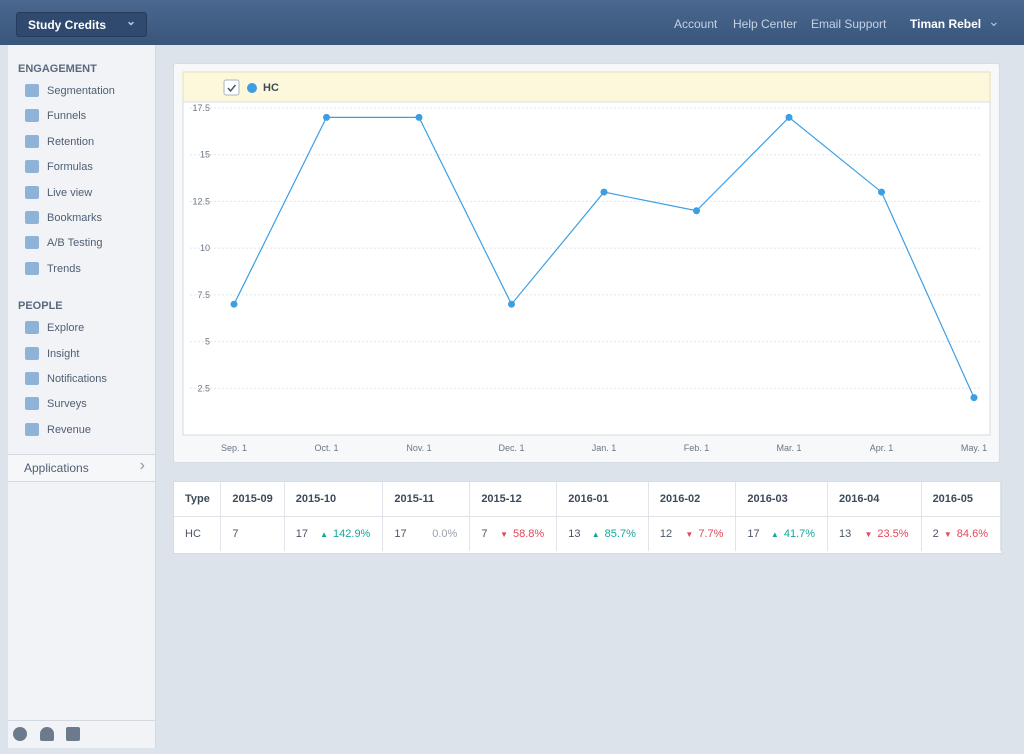  What do you see at coordinates (81, 468) in the screenshot?
I see `applications-link: Applications` at bounding box center [81, 468].